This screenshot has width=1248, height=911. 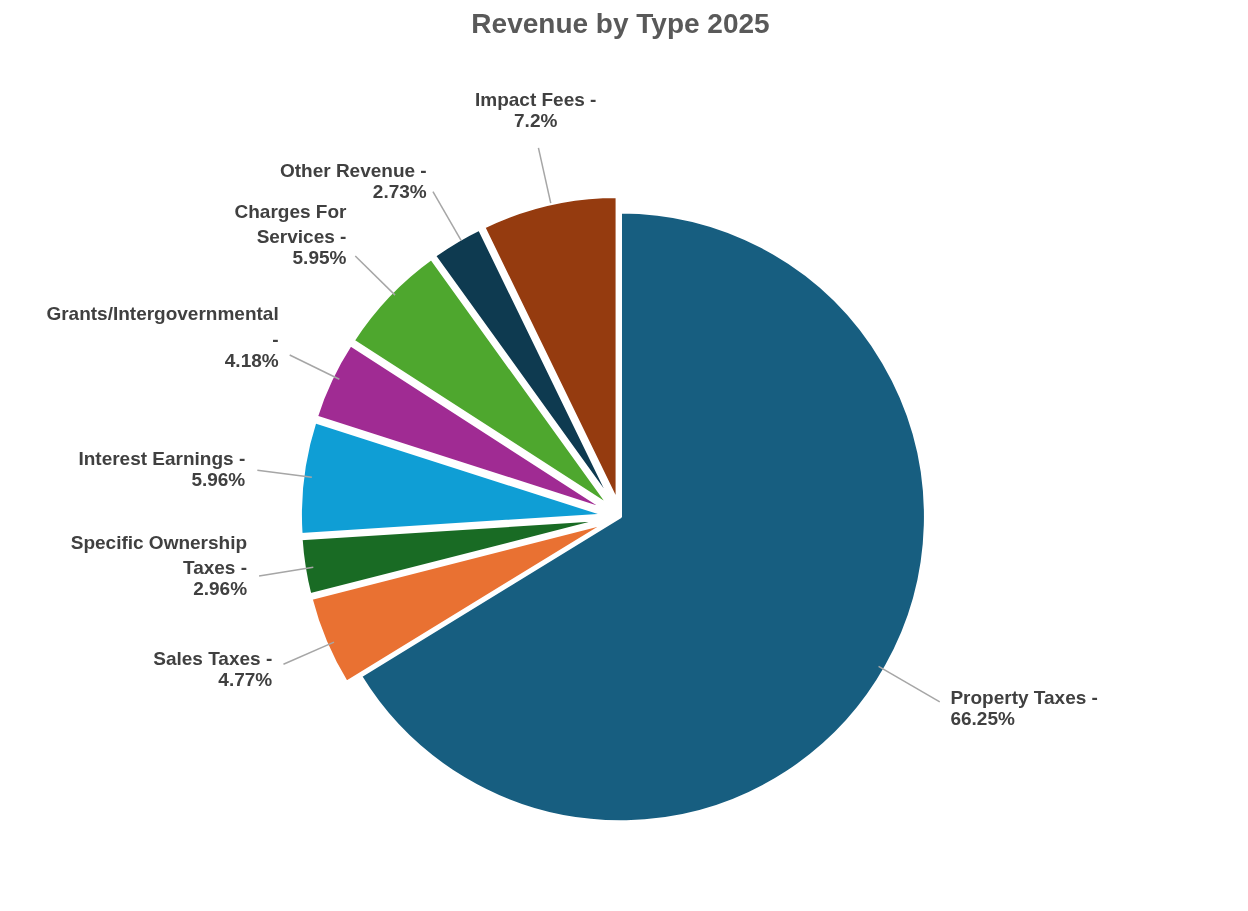 What do you see at coordinates (220, 589) in the screenshot?
I see `data-label: 2.96%` at bounding box center [220, 589].